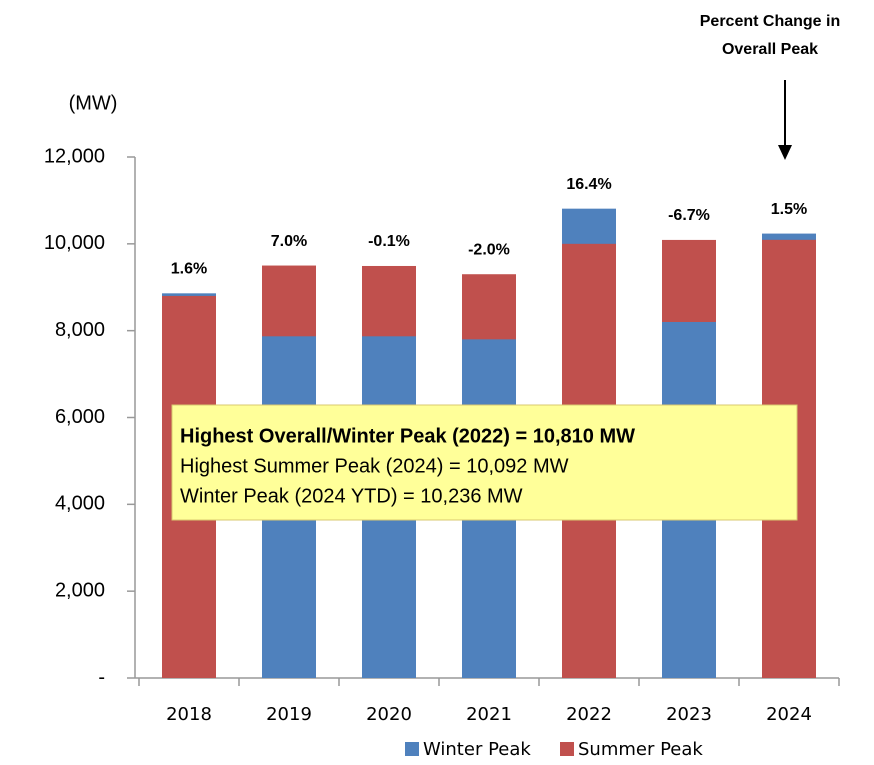  Describe the element at coordinates (477, 749) in the screenshot. I see `legend-label: Winter Peak` at that location.